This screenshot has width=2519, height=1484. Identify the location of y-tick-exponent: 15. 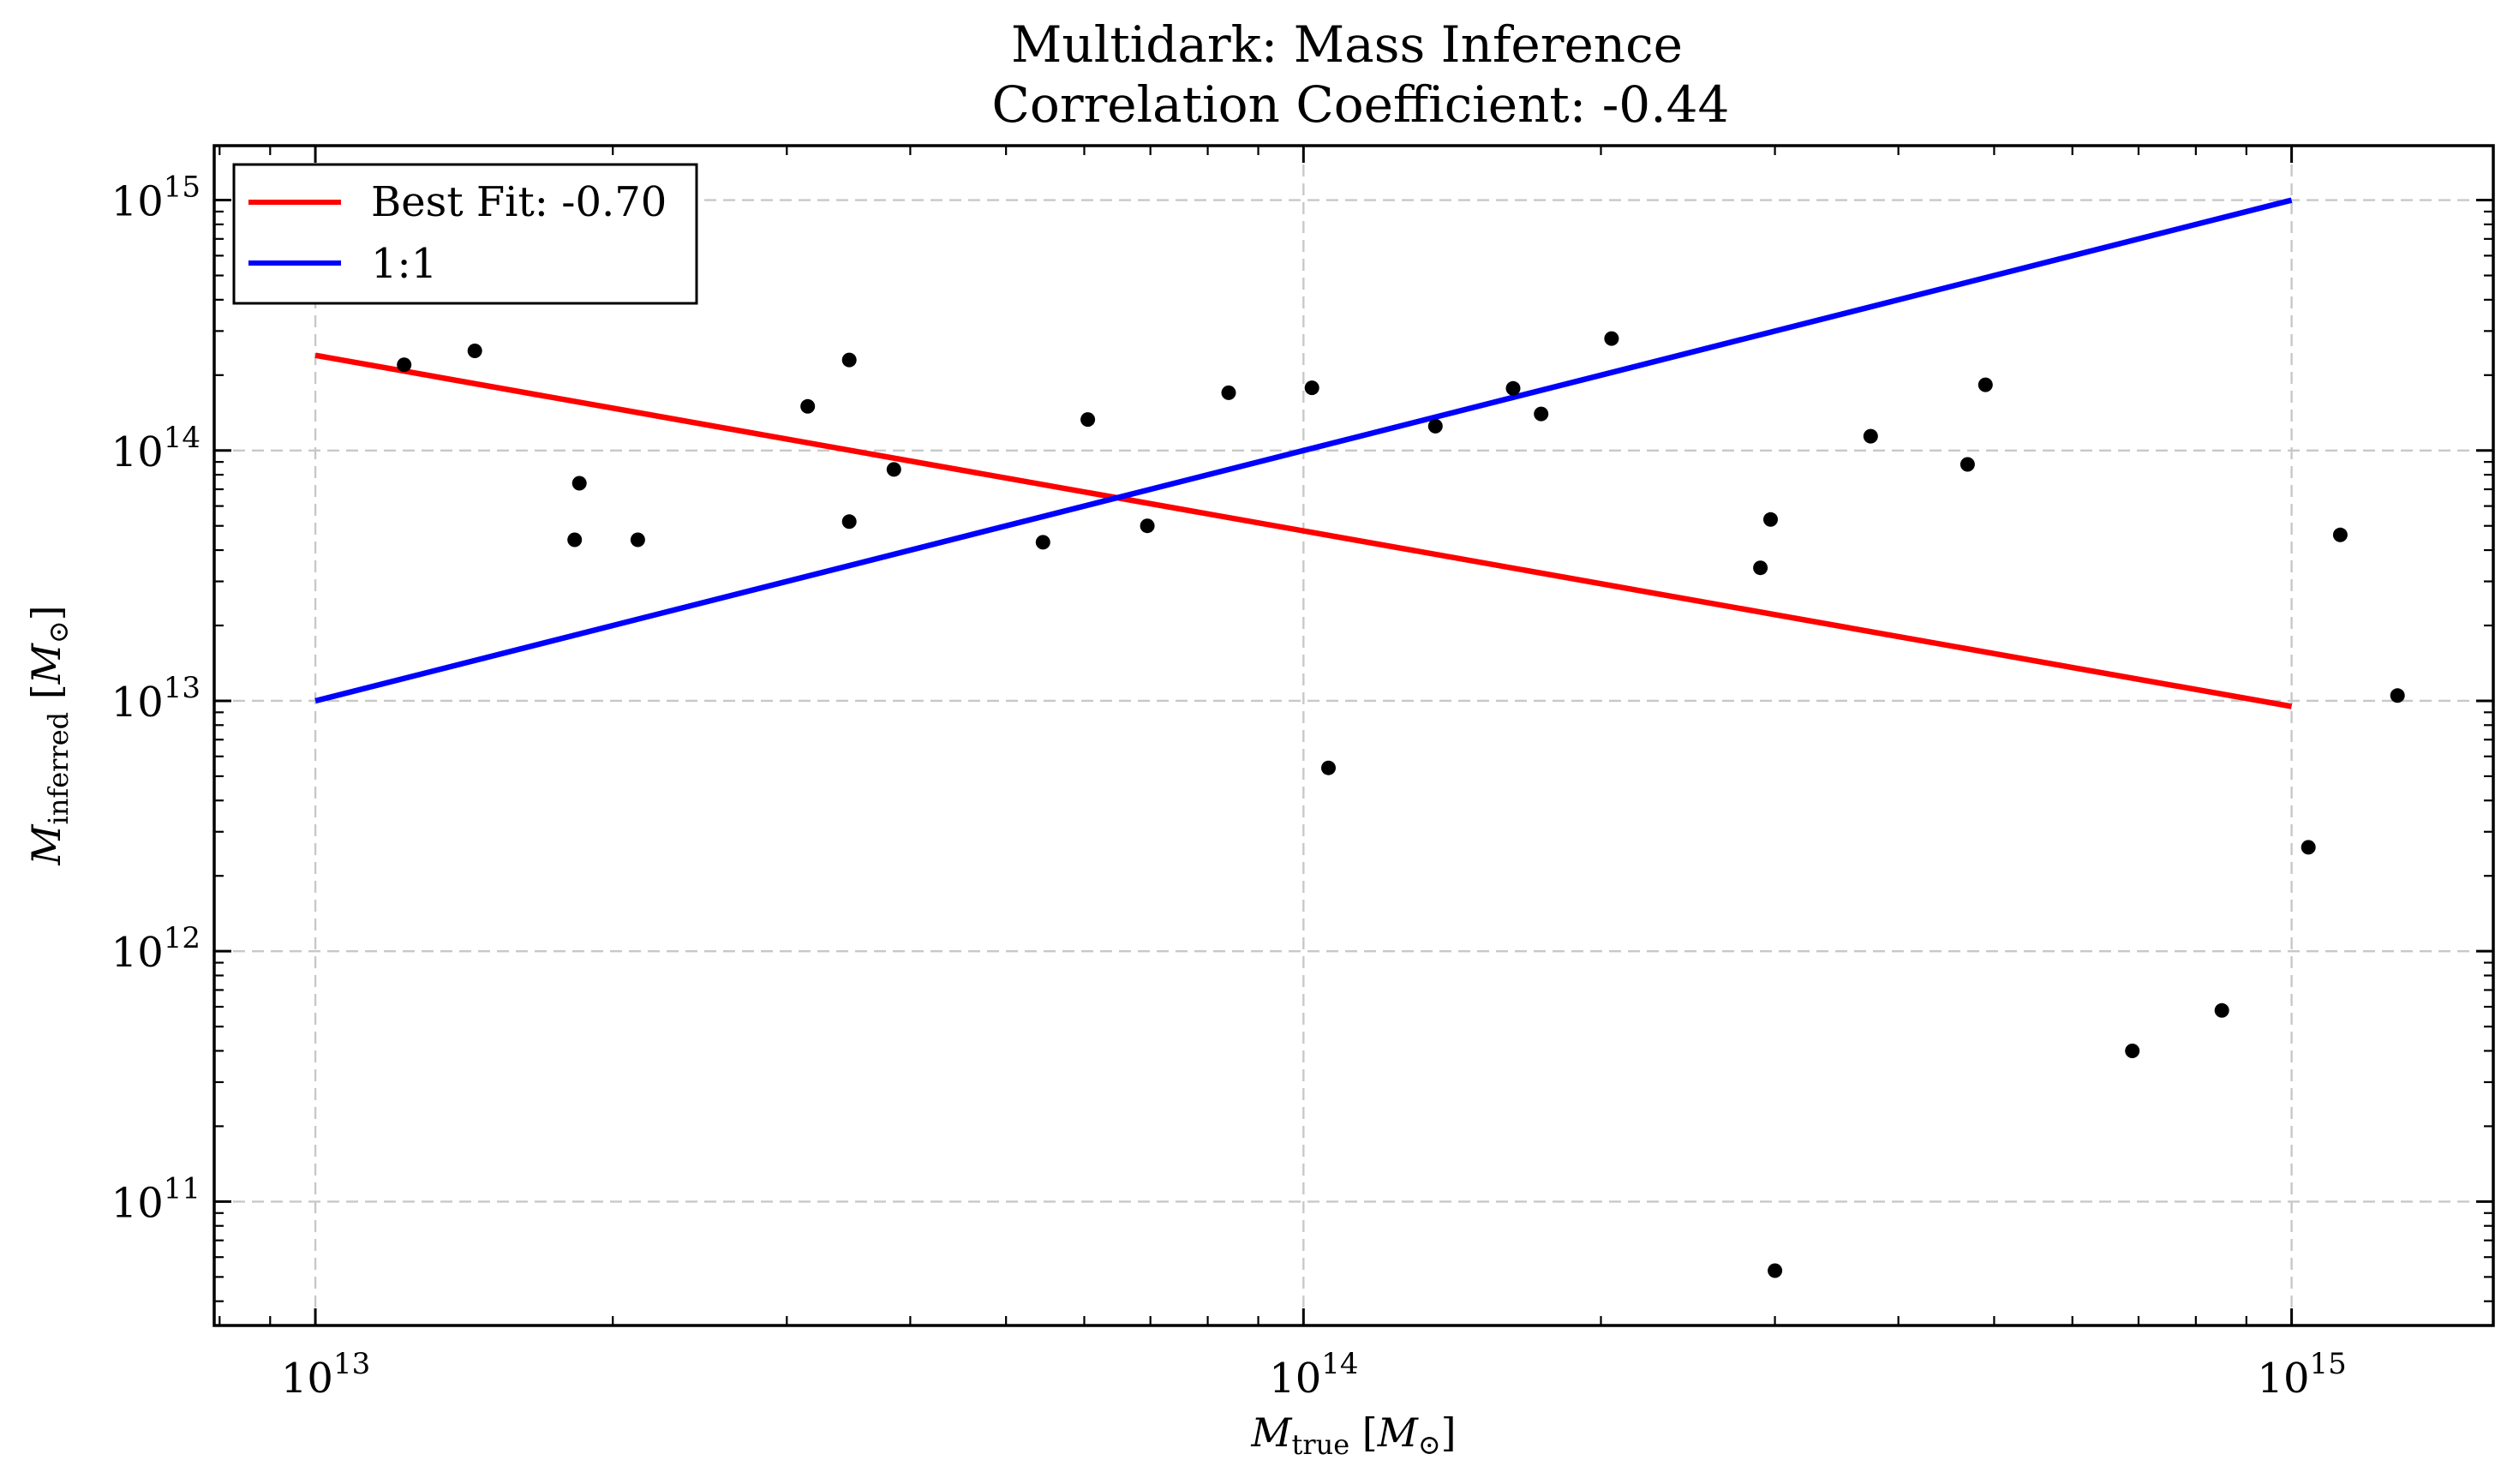
(182, 188).